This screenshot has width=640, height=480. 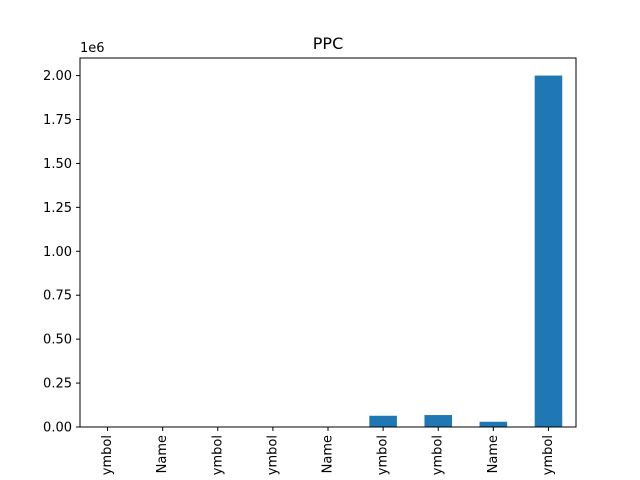 What do you see at coordinates (57, 252) in the screenshot?
I see `y-tick-label: 1.00` at bounding box center [57, 252].